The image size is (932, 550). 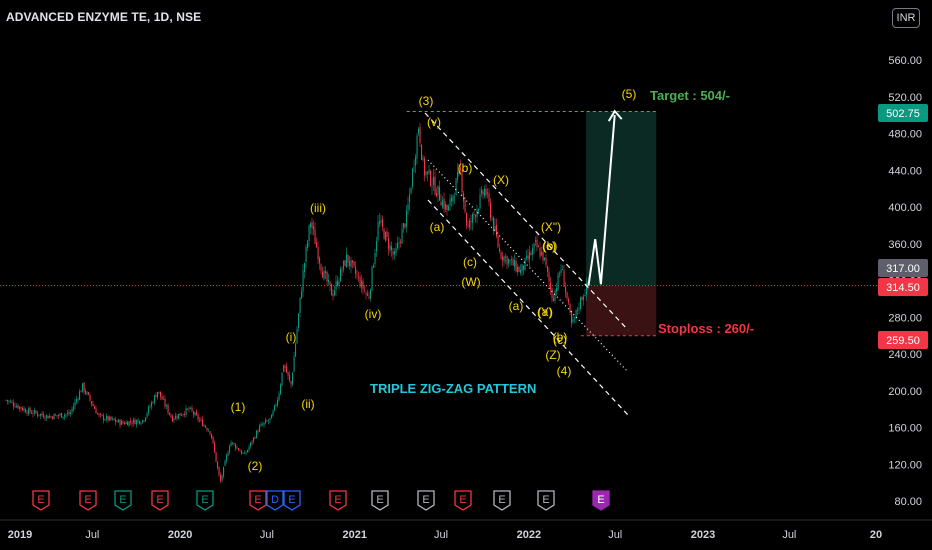 I want to click on x-tick-label: 2019, so click(x=20, y=535).